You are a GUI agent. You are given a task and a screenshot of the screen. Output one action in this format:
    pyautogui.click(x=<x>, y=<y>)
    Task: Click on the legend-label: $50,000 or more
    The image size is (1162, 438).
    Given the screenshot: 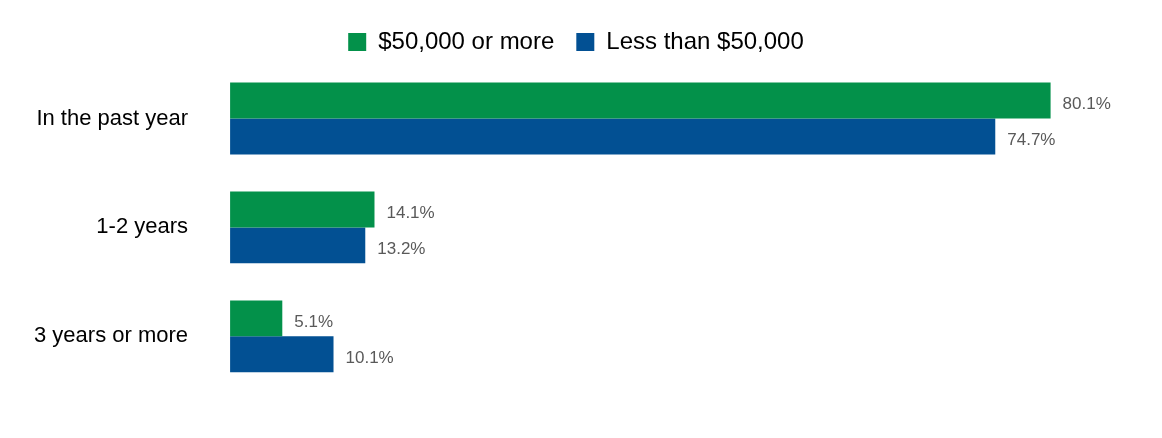 What is the action you would take?
    pyautogui.click(x=466, y=40)
    